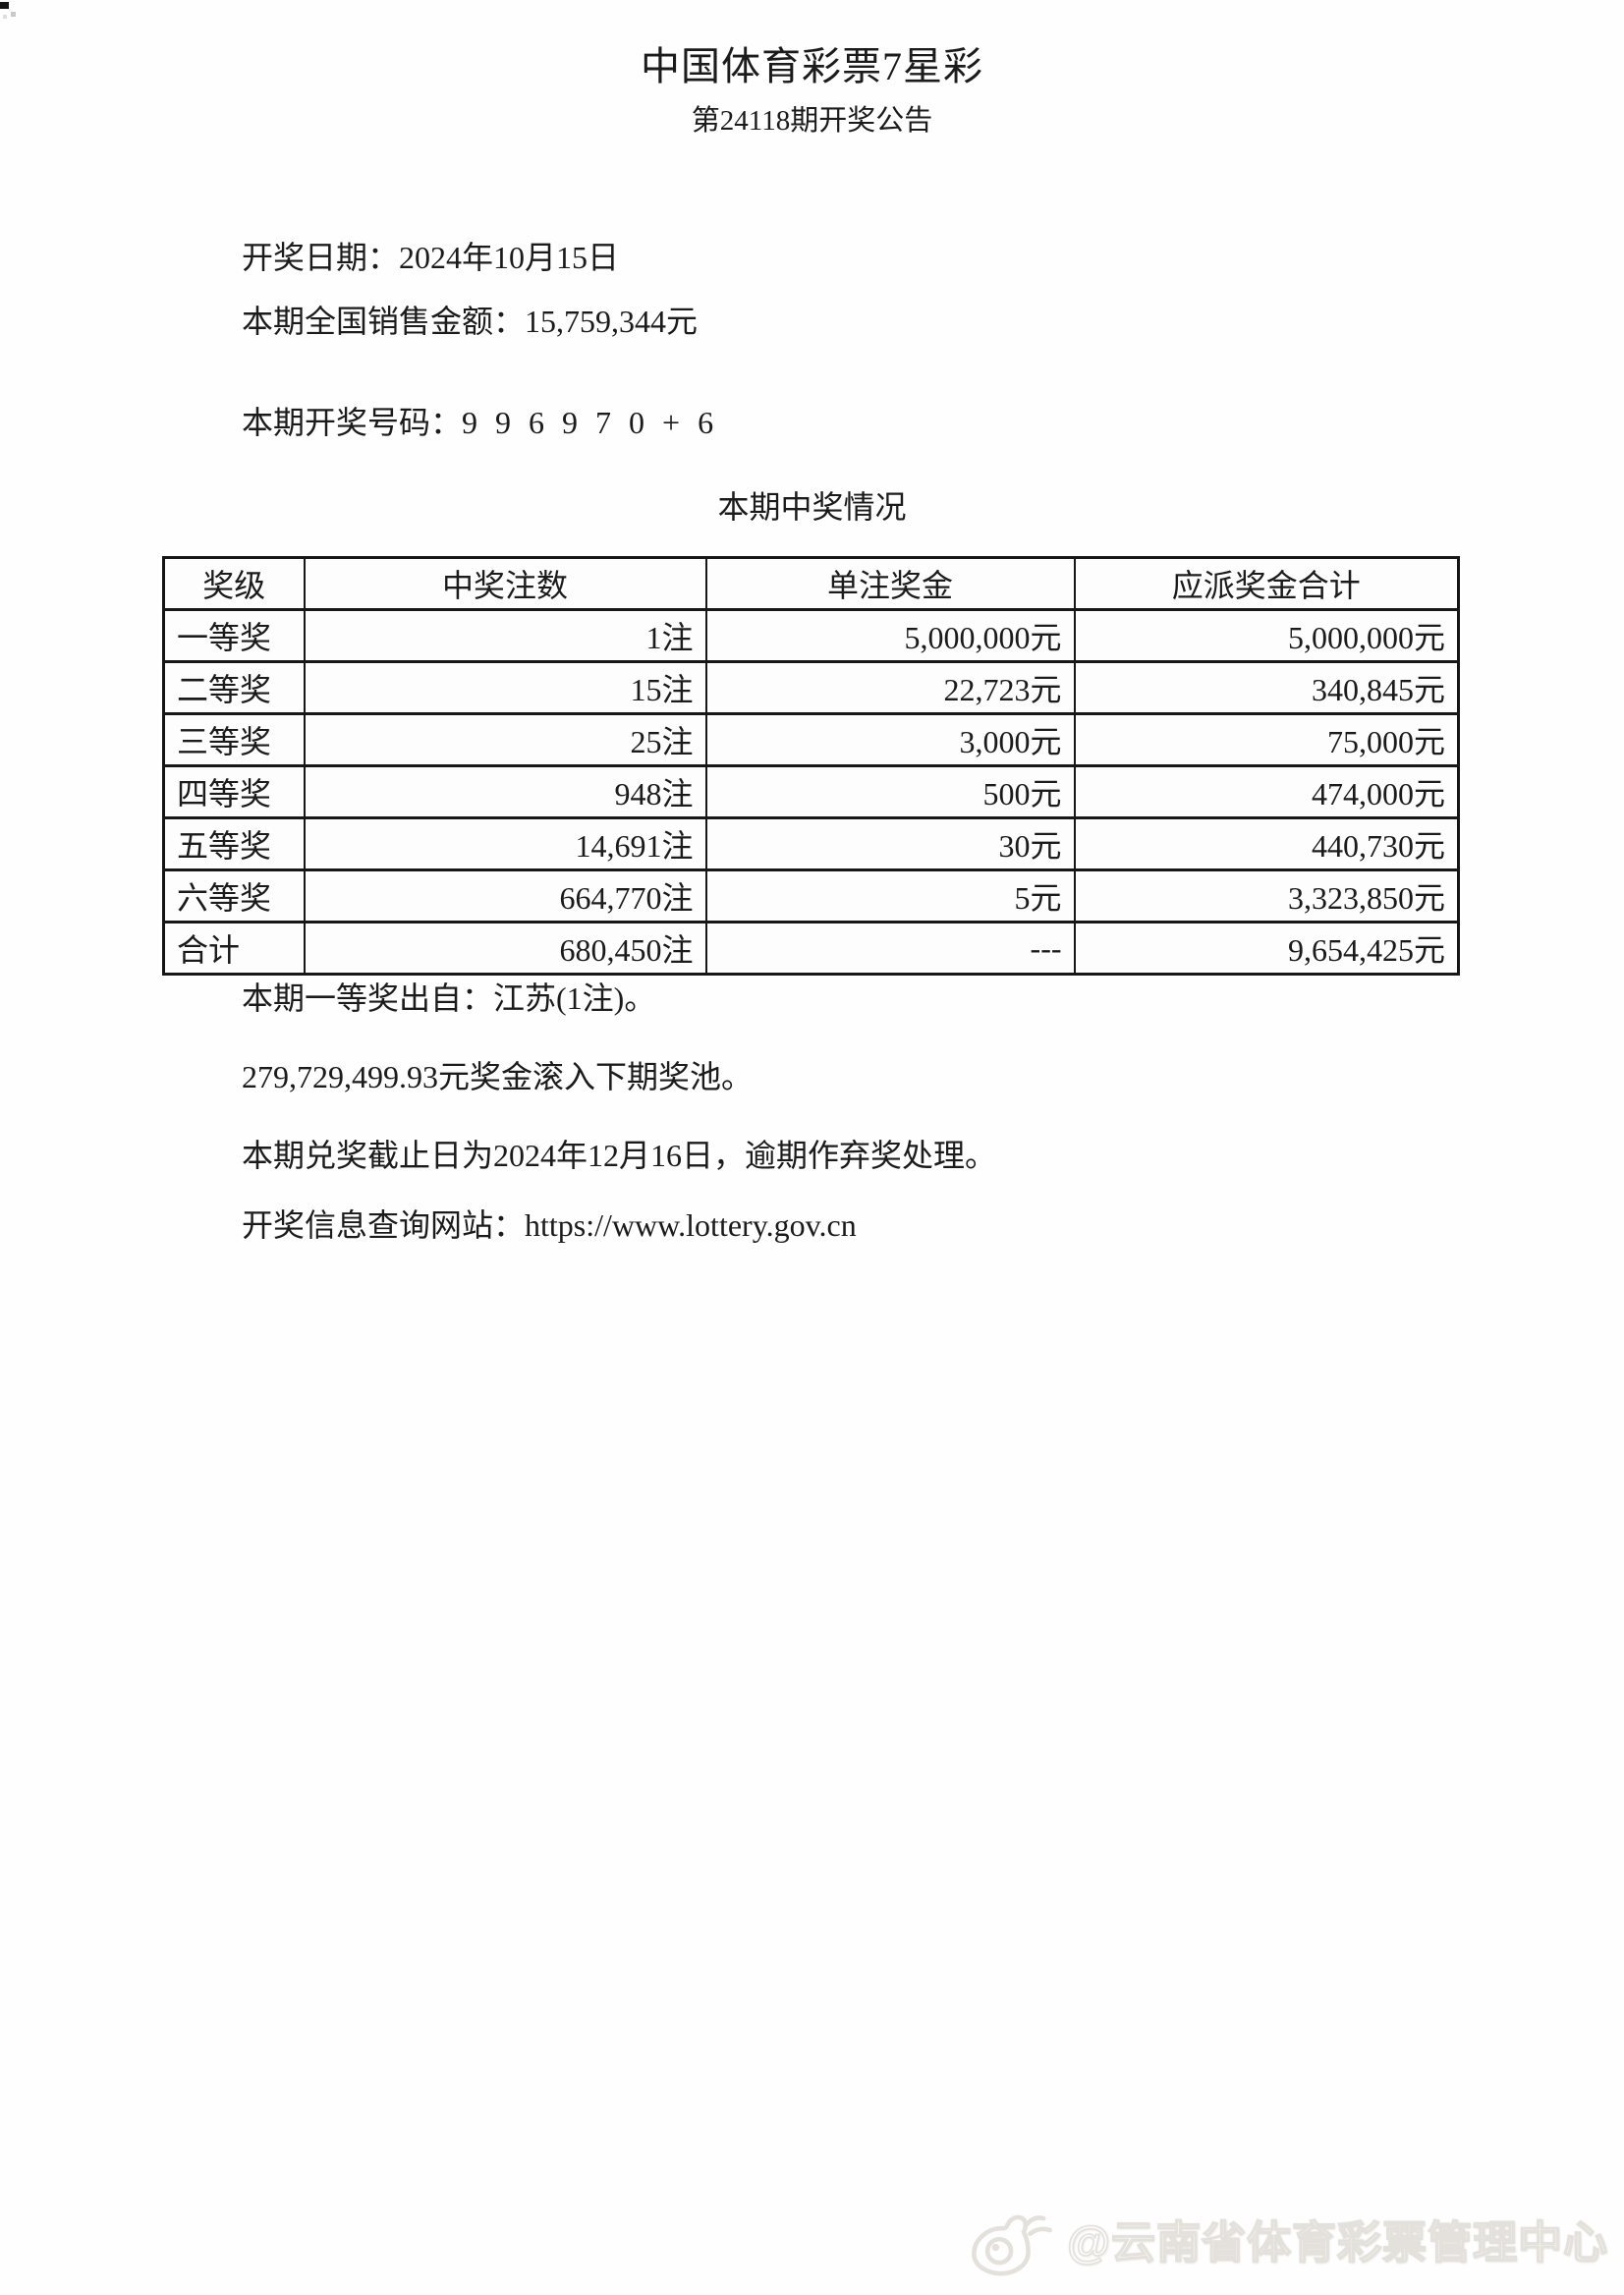 The width and height of the screenshot is (1624, 2295). Describe the element at coordinates (449, 998) in the screenshot. I see `note-first-prize-region: 本期一等奖出自：江苏(1注)。` at that location.